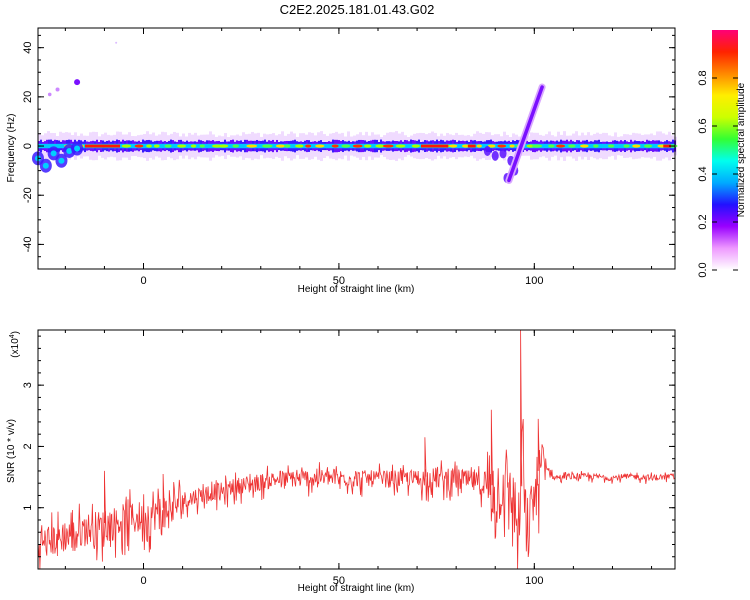 The height and width of the screenshot is (600, 750). What do you see at coordinates (356, 289) in the screenshot?
I see `spectrogram-x-axis-label: Height of straight line (km)` at bounding box center [356, 289].